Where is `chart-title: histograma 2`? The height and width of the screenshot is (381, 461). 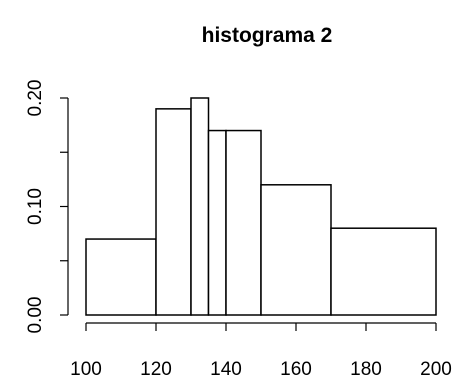 chart-title: histograma 2 is located at coordinates (267, 35).